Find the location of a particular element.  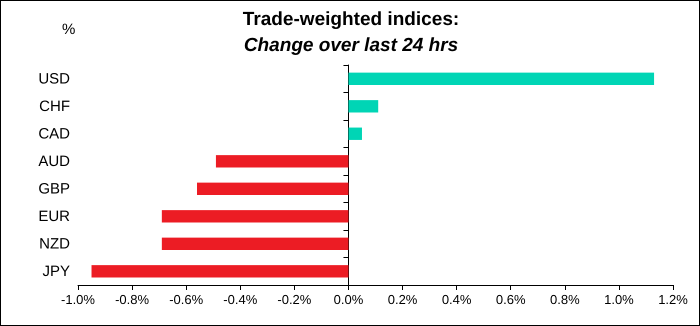

x-tick-label: -0.8% is located at coordinates (132, 299).